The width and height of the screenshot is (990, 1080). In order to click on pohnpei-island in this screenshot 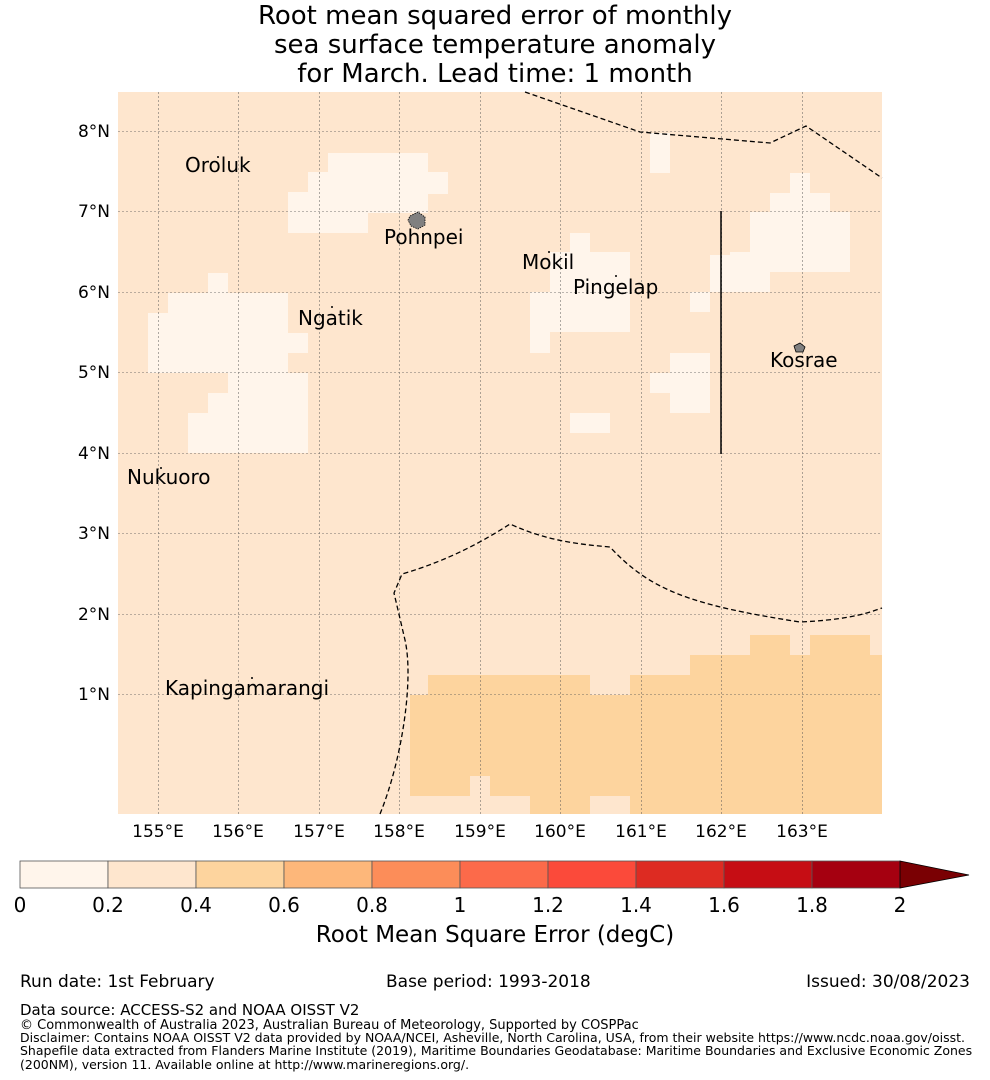, I will do `click(416, 220)`.